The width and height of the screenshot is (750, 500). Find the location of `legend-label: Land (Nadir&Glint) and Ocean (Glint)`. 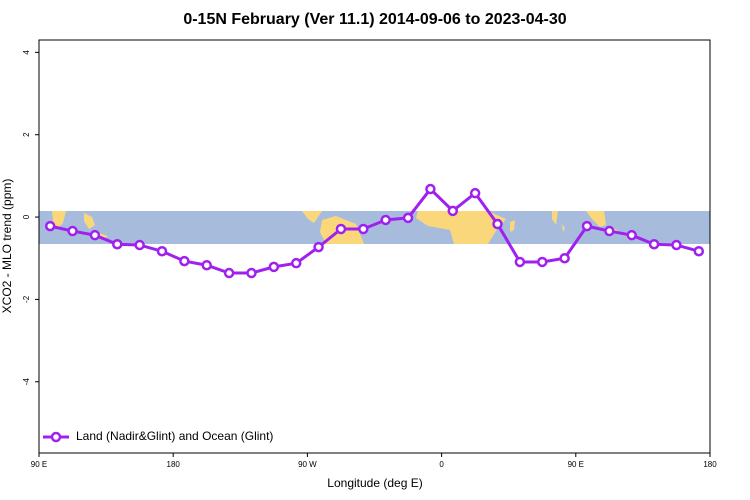

legend-label: Land (Nadir&Glint) and Ocean (Glint) is located at coordinates (174, 436).